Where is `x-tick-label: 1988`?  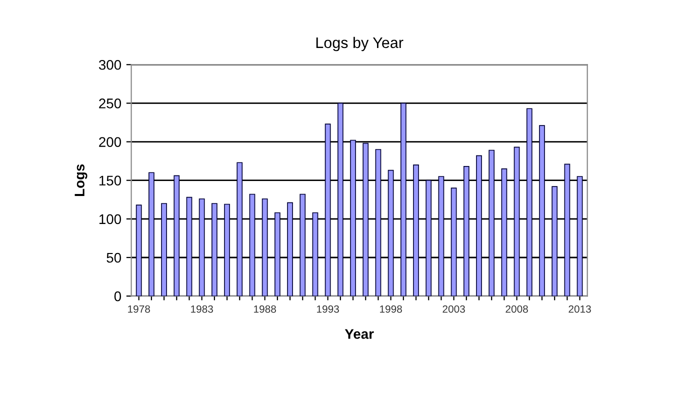 x-tick-label: 1988 is located at coordinates (265, 309).